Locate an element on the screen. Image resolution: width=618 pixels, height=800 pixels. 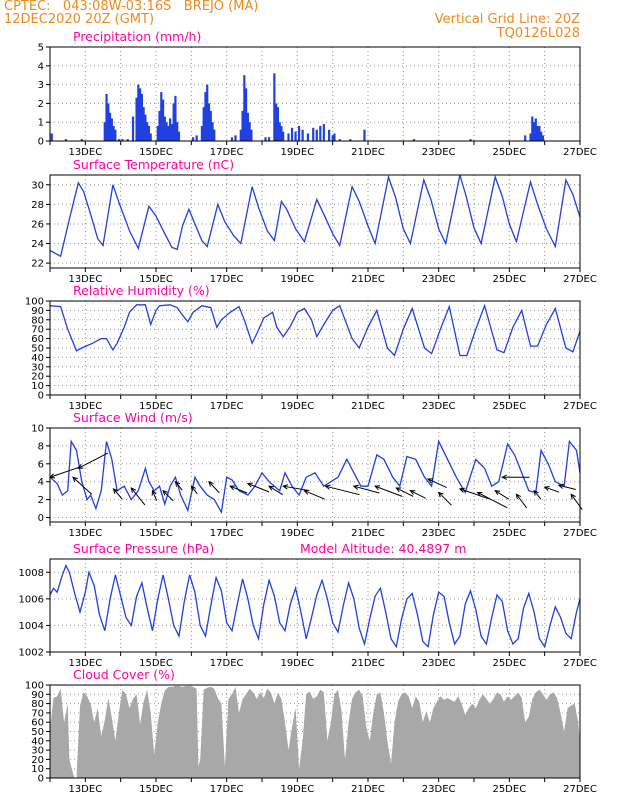
wind-ytick-label: 0 is located at coordinates (41, 518).